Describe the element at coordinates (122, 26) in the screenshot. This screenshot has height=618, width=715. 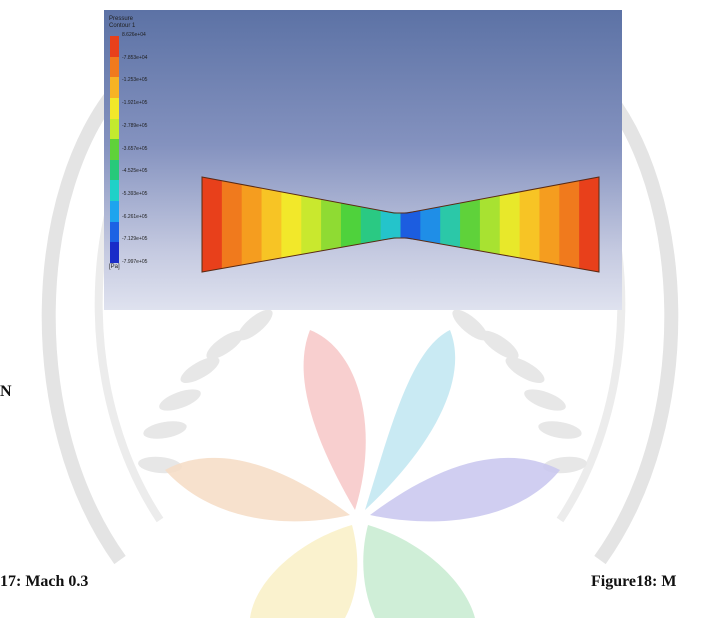
I see `legend-title-line2: Contour 1` at that location.